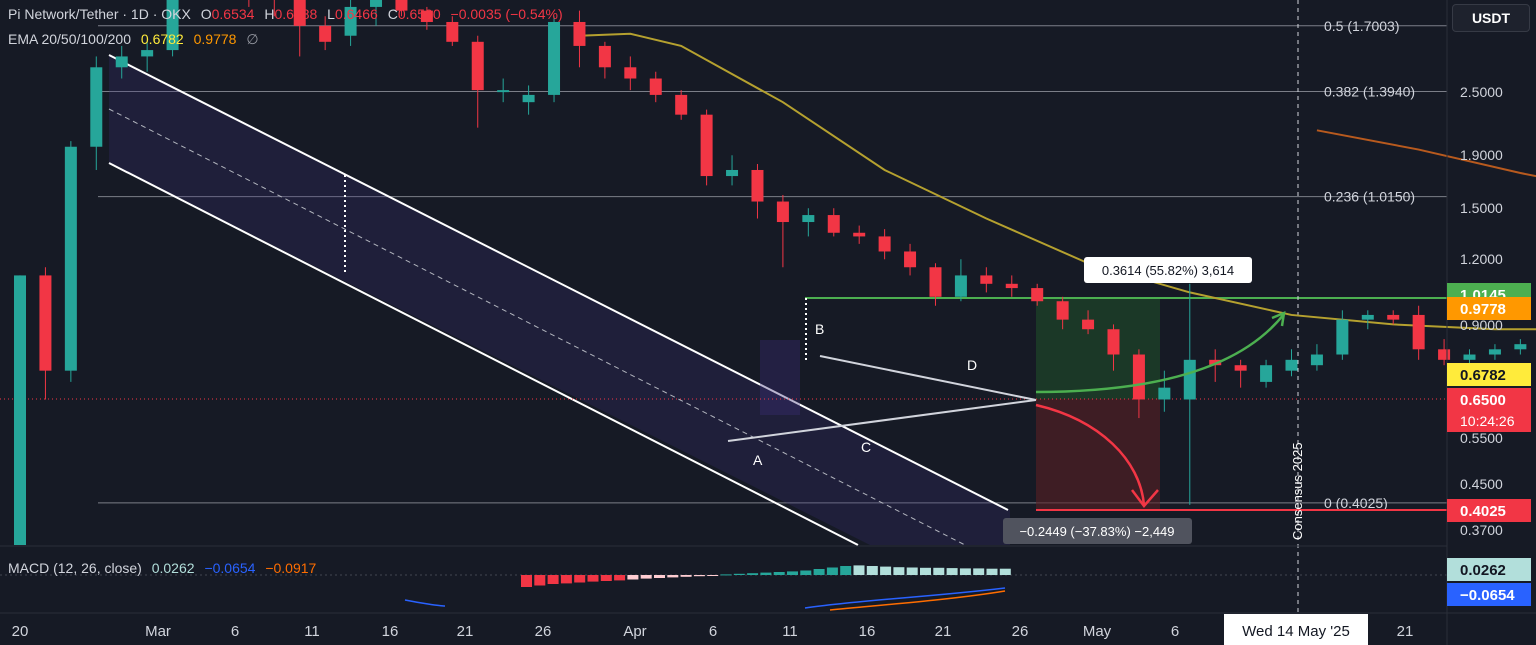  What do you see at coordinates (1160, 353) in the screenshot?
I see `up-arrow` at bounding box center [1160, 353].